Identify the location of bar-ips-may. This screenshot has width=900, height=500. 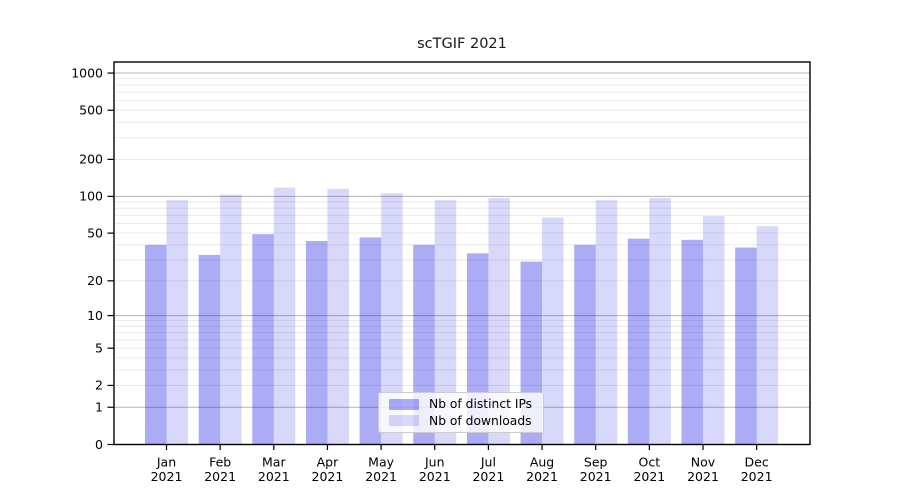
(370, 341).